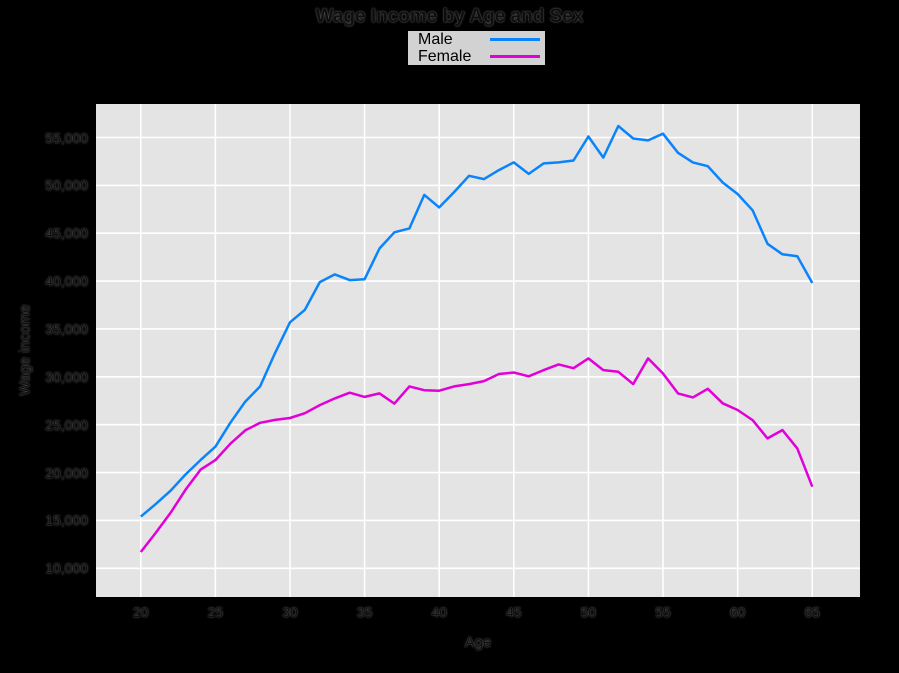  I want to click on x-tick-label-60: 60, so click(737, 612).